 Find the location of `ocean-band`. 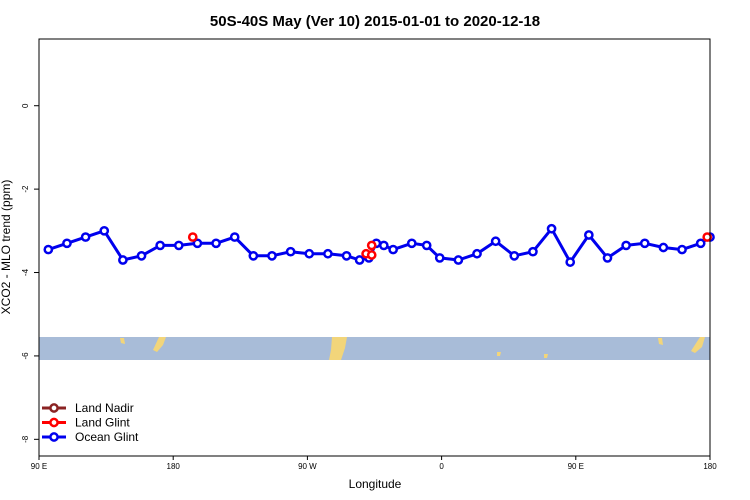

ocean-band is located at coordinates (374, 348).